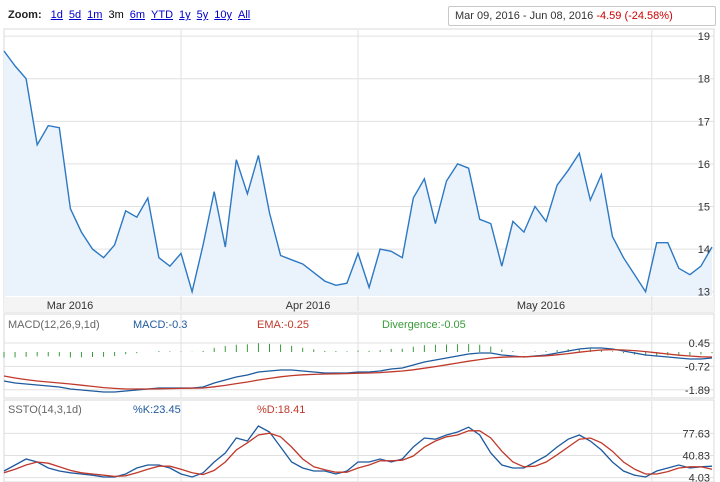 The height and width of the screenshot is (482, 720). I want to click on date-axis-band, so click(359, 304).